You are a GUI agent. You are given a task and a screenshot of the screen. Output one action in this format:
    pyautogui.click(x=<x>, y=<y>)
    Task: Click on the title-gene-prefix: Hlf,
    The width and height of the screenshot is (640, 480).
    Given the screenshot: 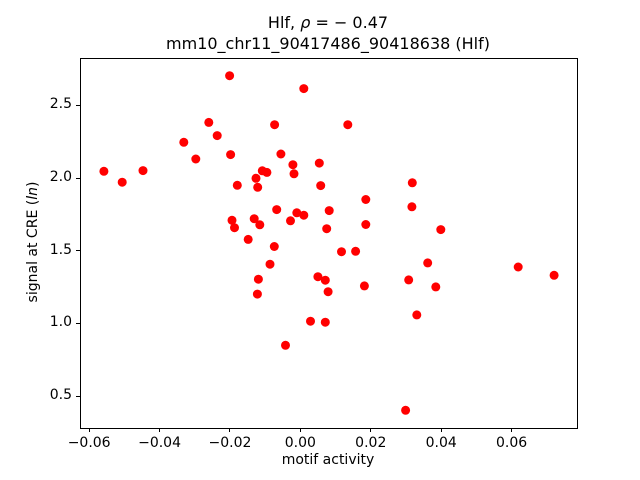 What is the action you would take?
    pyautogui.click(x=284, y=22)
    